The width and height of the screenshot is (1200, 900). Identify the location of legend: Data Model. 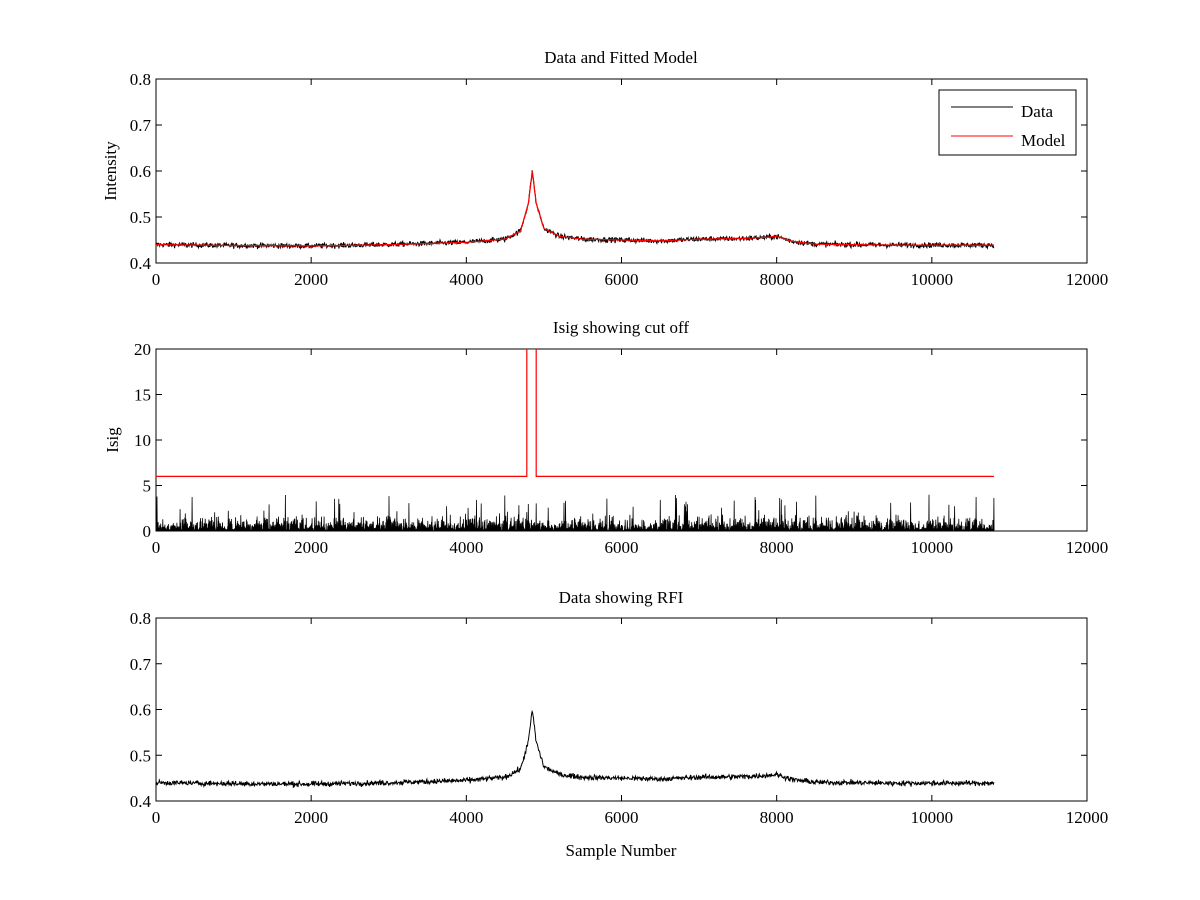
(1007, 122).